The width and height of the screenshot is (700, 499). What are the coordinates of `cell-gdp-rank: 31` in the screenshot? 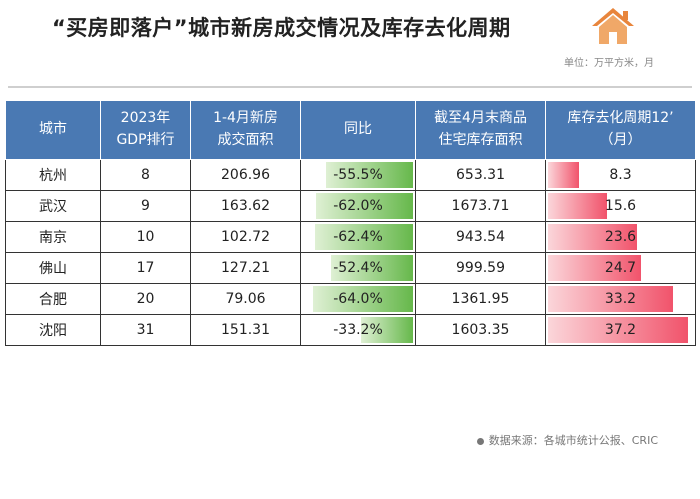 It's located at (145, 330).